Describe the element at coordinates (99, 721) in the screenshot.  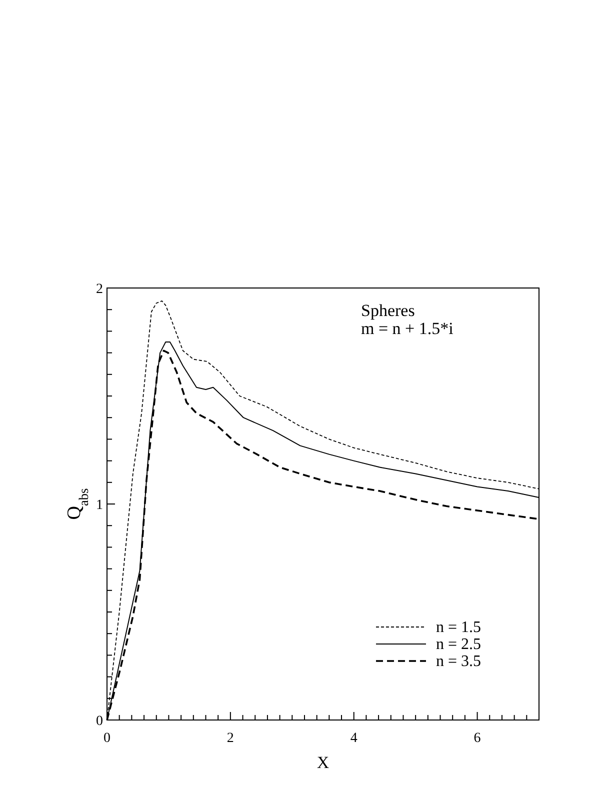
I see `y-tick-label: 0` at that location.